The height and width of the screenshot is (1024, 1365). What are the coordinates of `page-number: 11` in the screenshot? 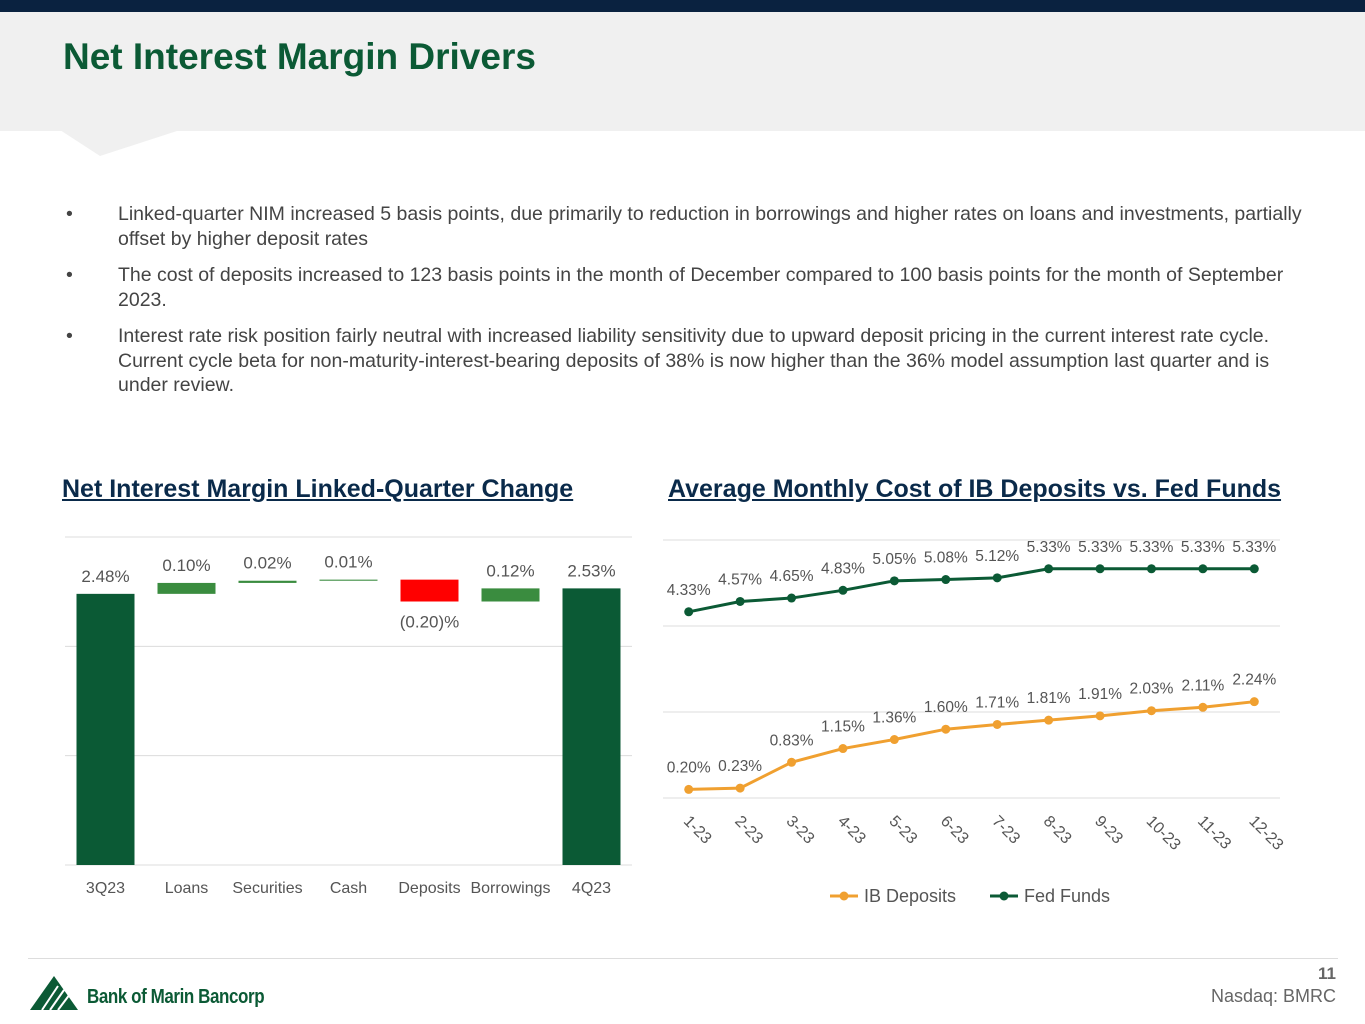 It's located at (1327, 973).